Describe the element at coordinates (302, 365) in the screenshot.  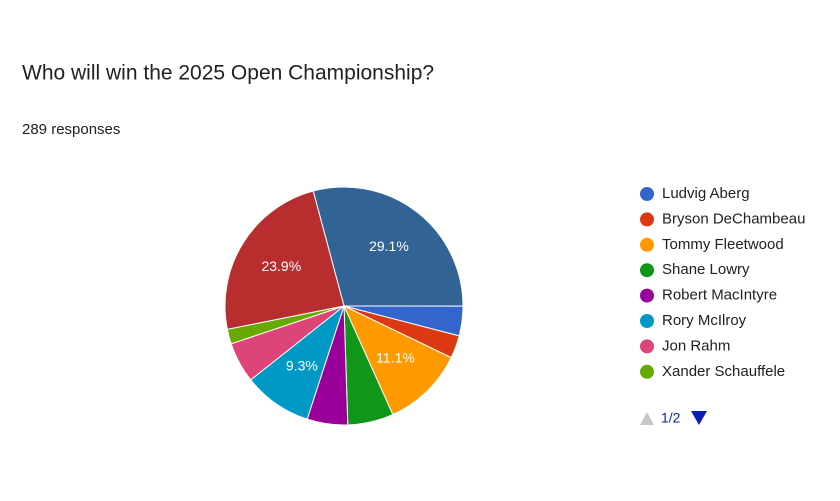
I see `slice-label: 9.3%` at that location.